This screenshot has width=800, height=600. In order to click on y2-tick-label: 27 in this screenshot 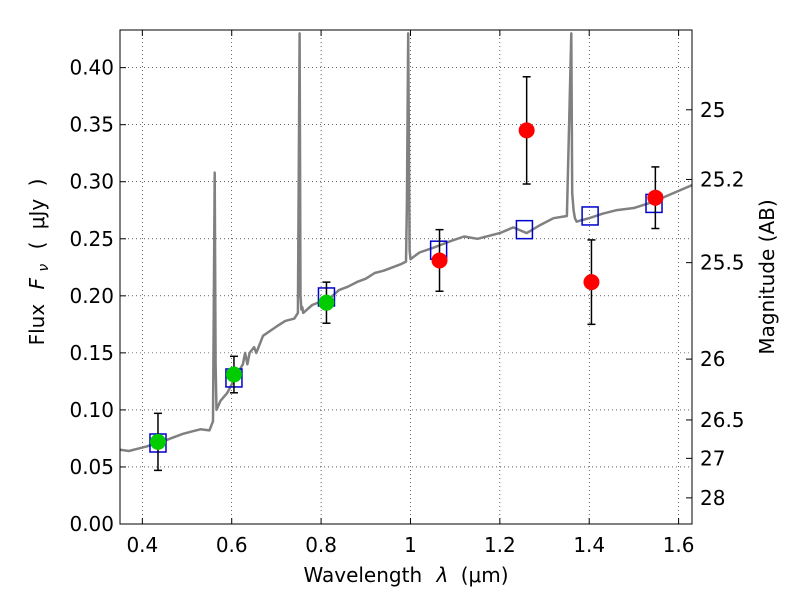, I will do `click(712, 458)`.